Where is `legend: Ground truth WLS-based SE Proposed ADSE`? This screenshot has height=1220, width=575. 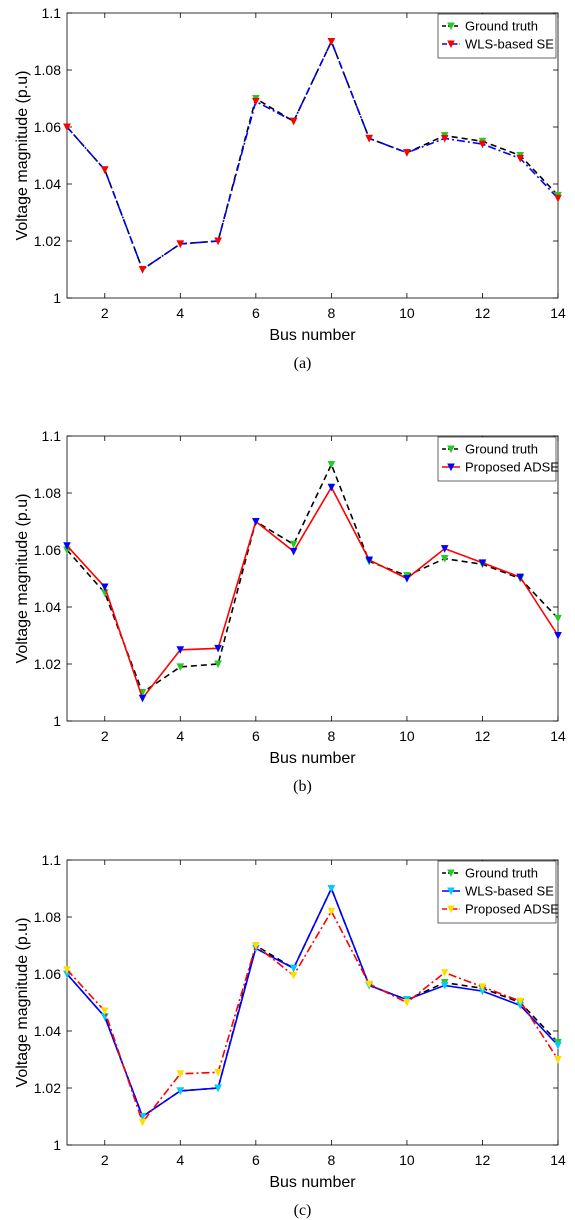 legend: Ground truth WLS-based SE Proposed ADSE is located at coordinates (498, 892).